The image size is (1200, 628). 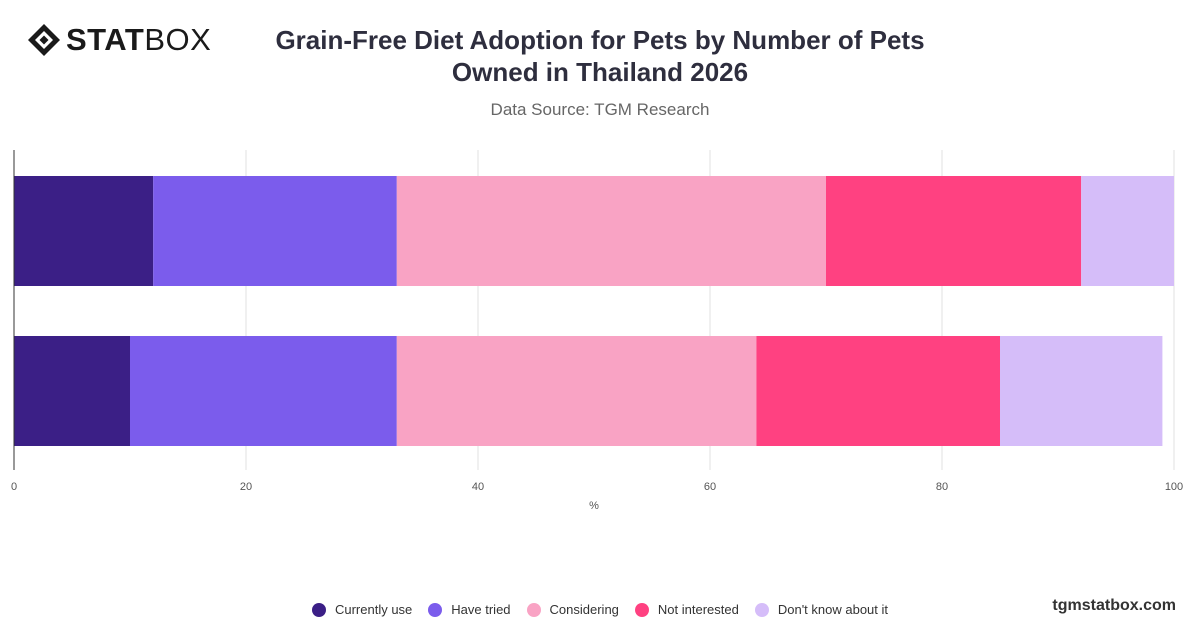 What do you see at coordinates (584, 609) in the screenshot?
I see `legend-label: Considering` at bounding box center [584, 609].